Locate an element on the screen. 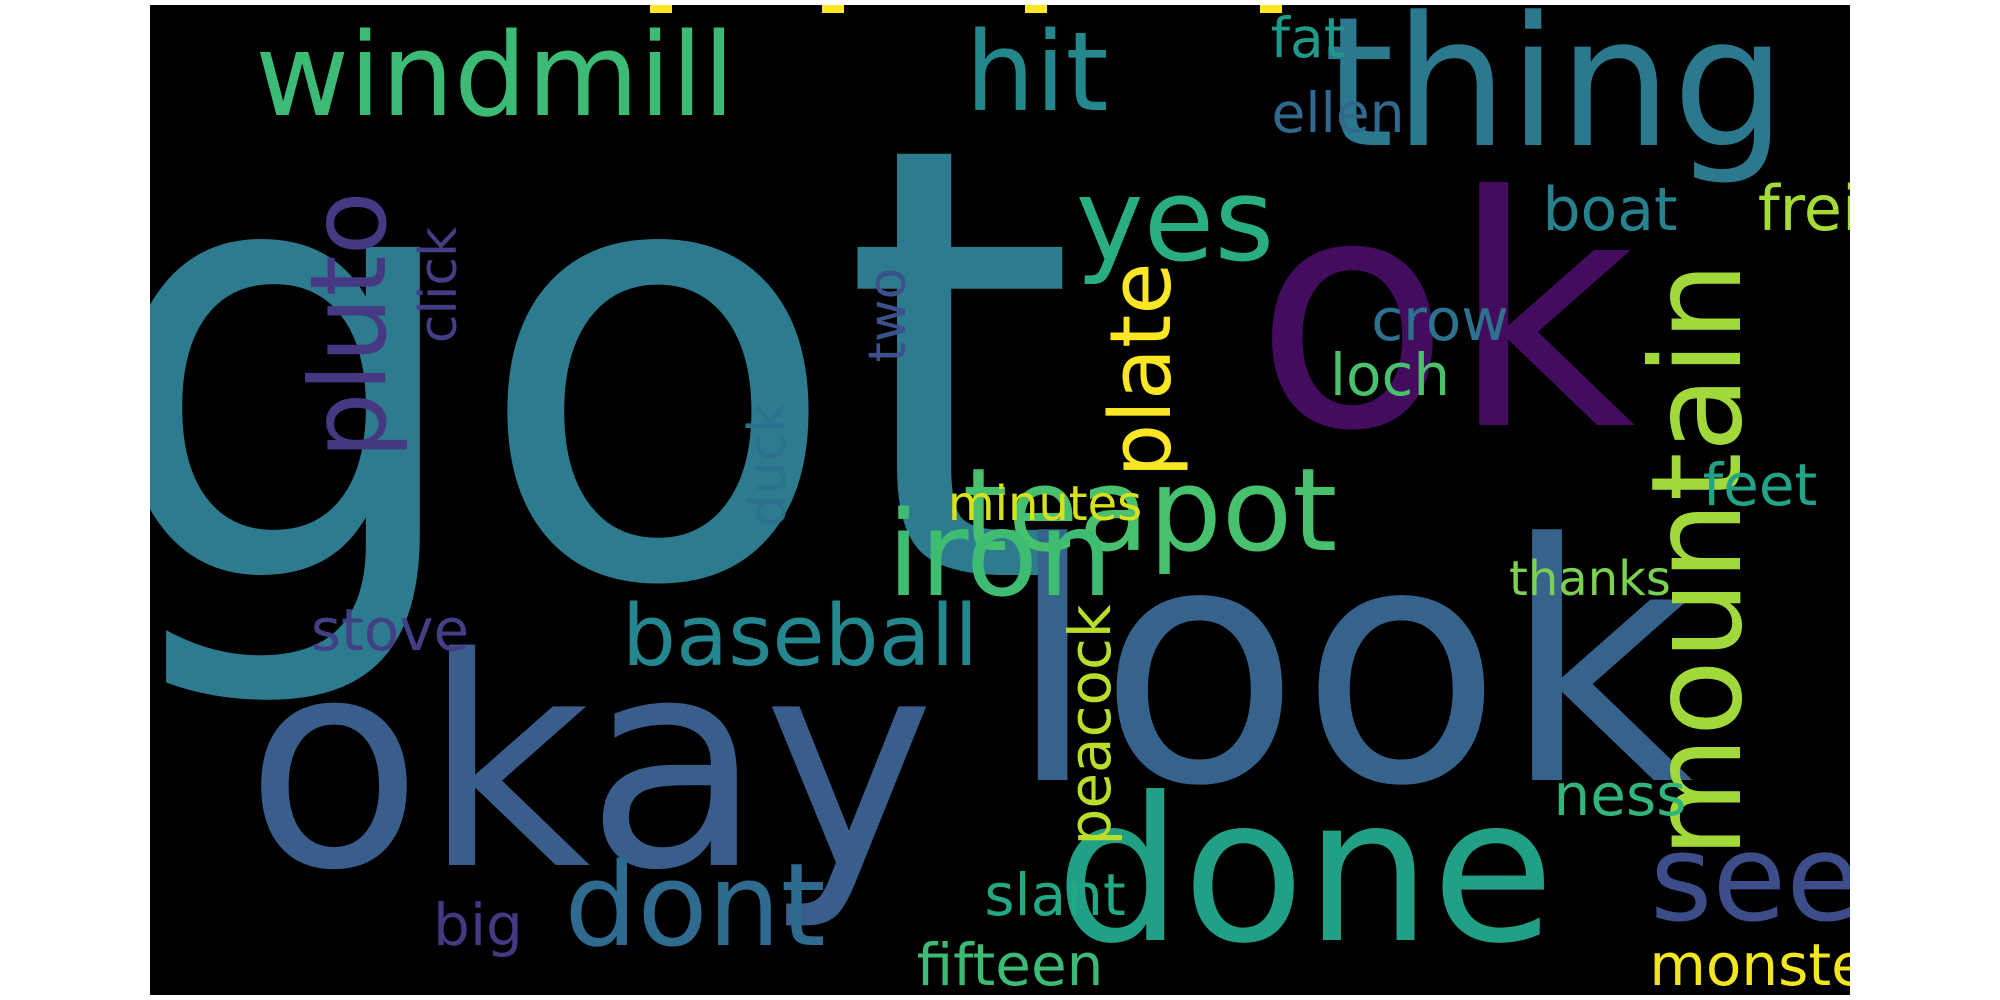  word-boat: boat is located at coordinates (1609, 210).